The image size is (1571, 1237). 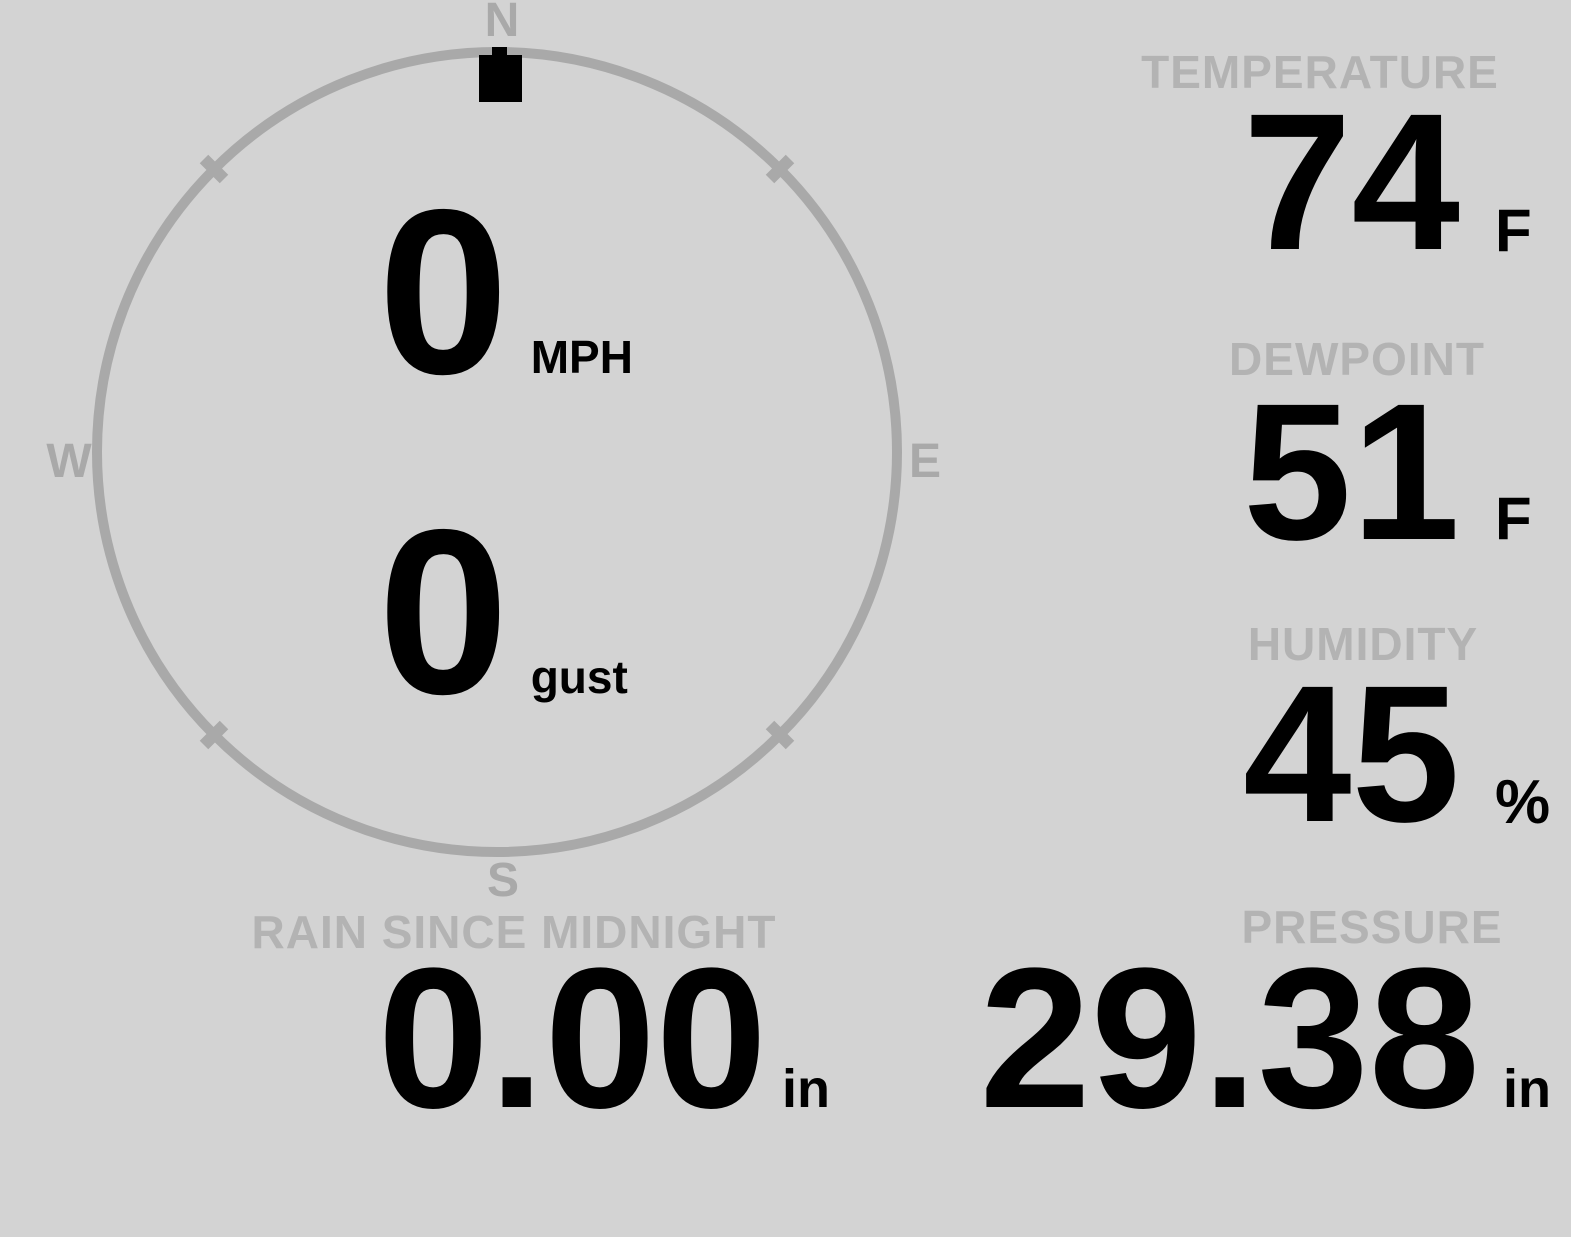 What do you see at coordinates (1357, 359) in the screenshot?
I see `dewpoint-heading: DEWPOINT` at bounding box center [1357, 359].